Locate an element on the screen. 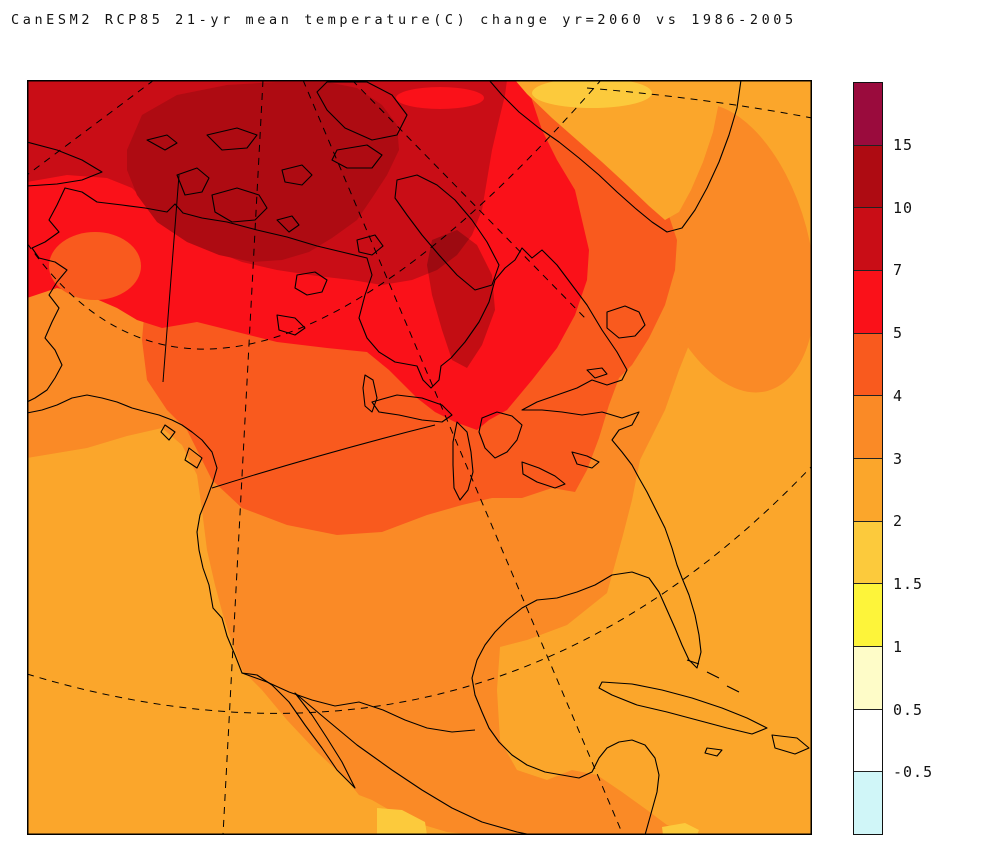 This screenshot has height=856, width=986. fill-band-1p5-2-greenland is located at coordinates (592, 94).